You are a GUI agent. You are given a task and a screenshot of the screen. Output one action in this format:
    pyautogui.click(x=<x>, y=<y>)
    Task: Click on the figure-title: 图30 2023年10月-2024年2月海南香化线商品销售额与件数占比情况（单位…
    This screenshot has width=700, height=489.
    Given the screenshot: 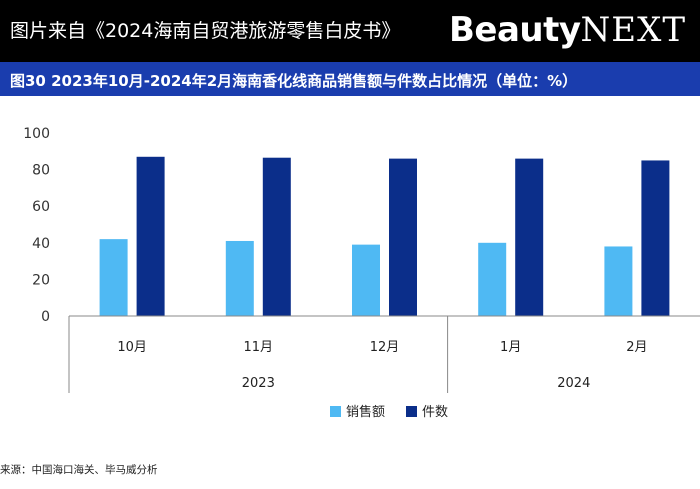 What is the action you would take?
    pyautogui.click(x=294, y=81)
    